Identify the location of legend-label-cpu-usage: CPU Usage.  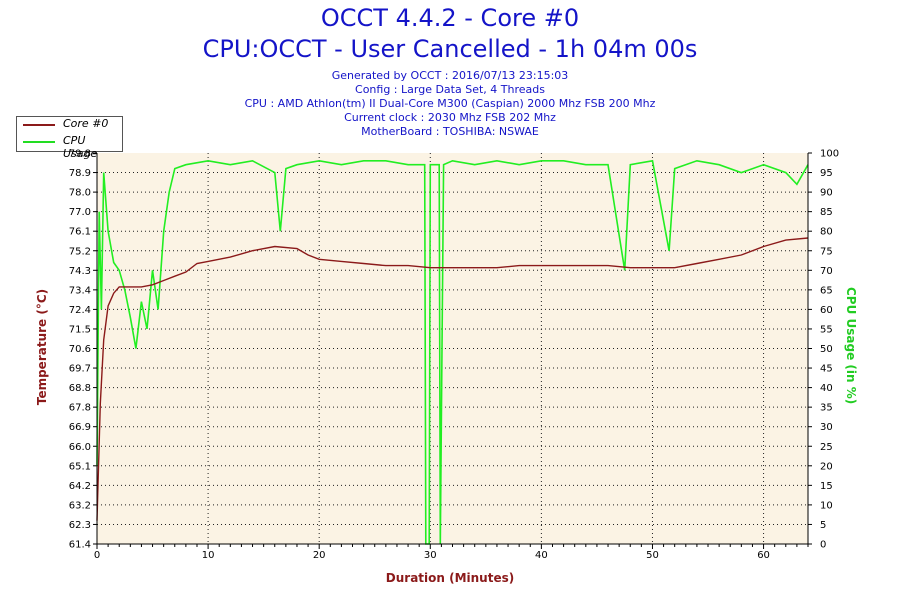
(80, 147).